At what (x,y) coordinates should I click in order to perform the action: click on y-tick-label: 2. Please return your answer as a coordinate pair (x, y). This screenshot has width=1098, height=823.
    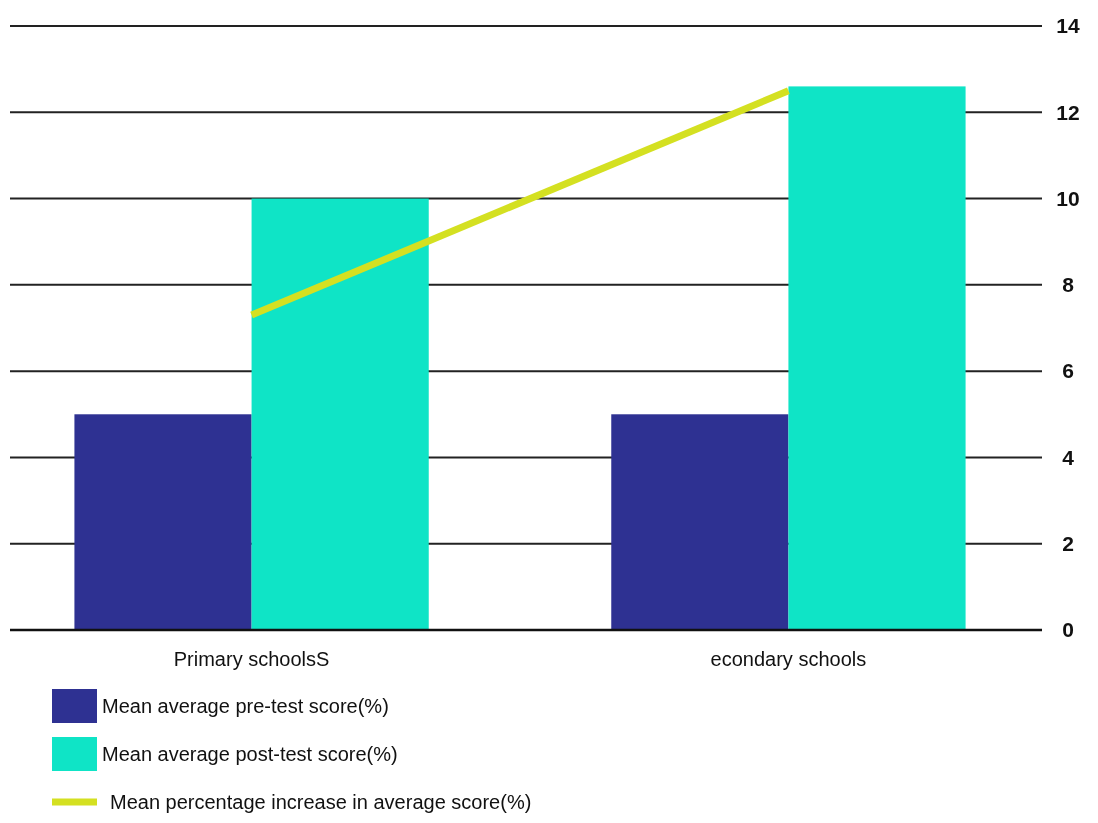
    Looking at the image, I should click on (1068, 544).